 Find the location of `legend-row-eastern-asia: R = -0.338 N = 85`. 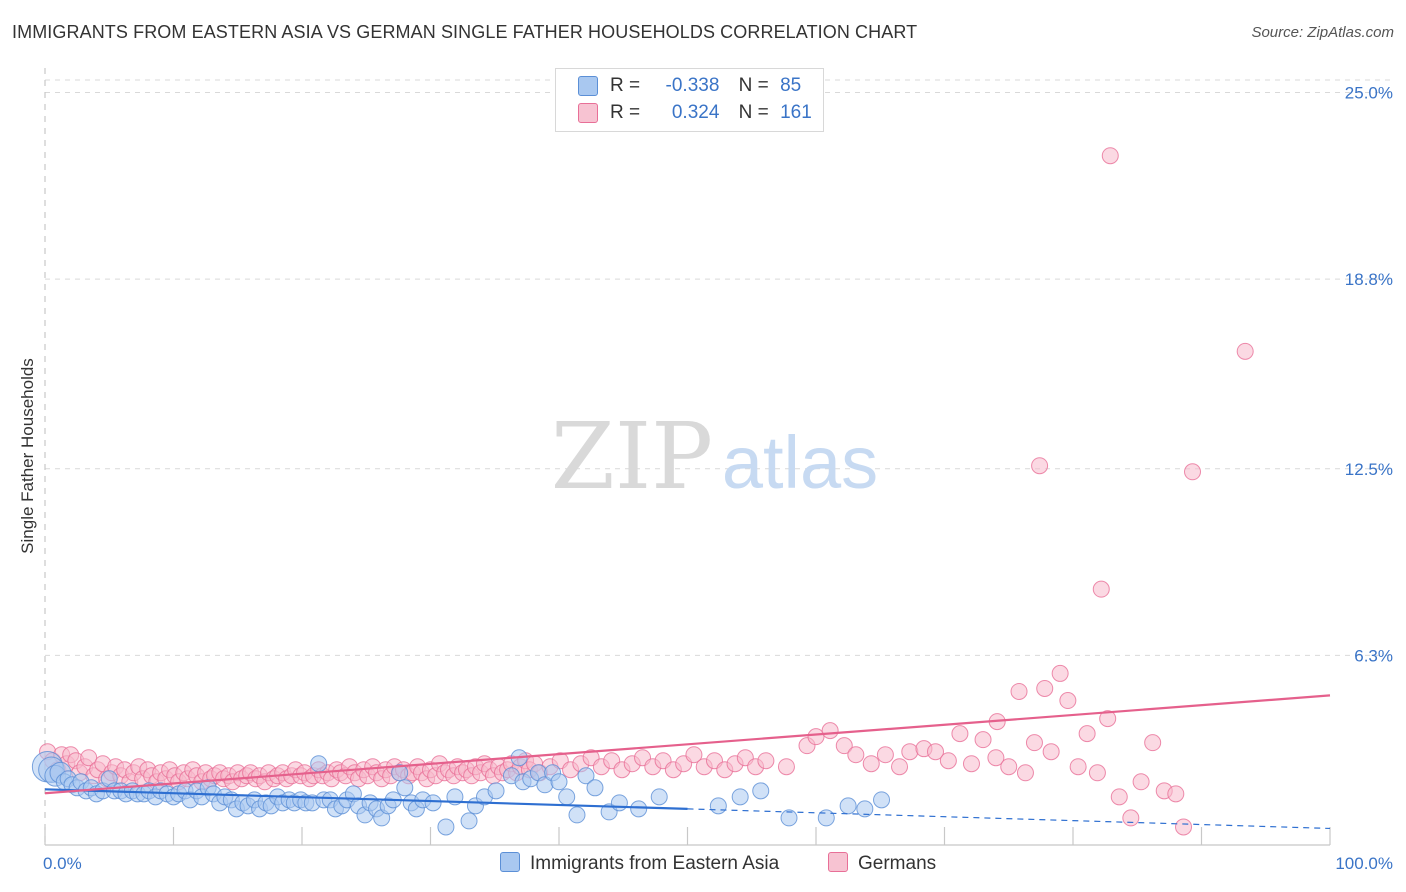

legend-row-eastern-asia: R = -0.338 N = 85 is located at coordinates (689, 87).